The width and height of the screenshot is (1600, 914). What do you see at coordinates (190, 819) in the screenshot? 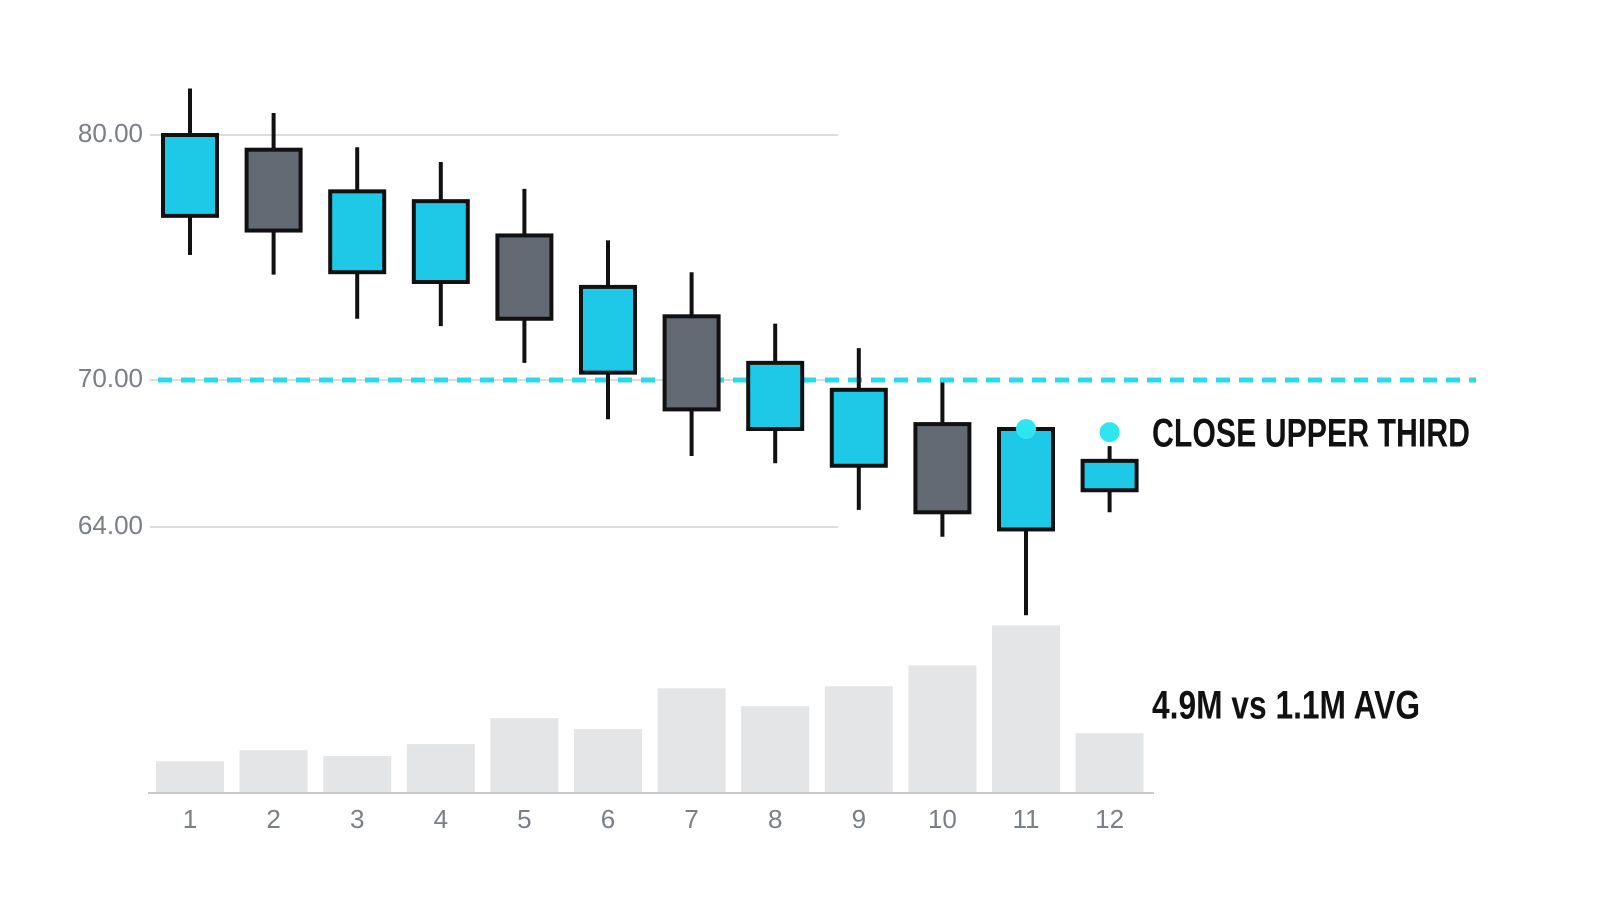
I see `x-tick-label: 1` at bounding box center [190, 819].